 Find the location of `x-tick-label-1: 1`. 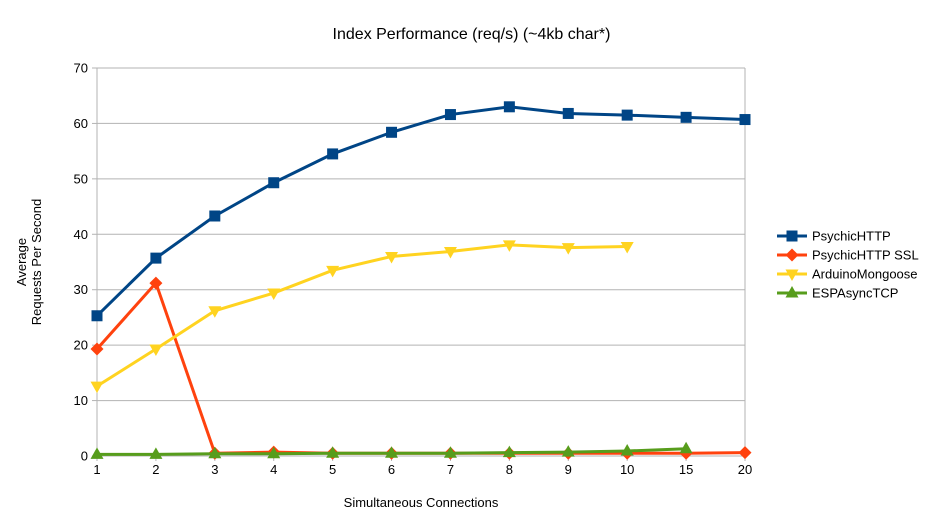

x-tick-label-1: 1 is located at coordinates (96, 469).